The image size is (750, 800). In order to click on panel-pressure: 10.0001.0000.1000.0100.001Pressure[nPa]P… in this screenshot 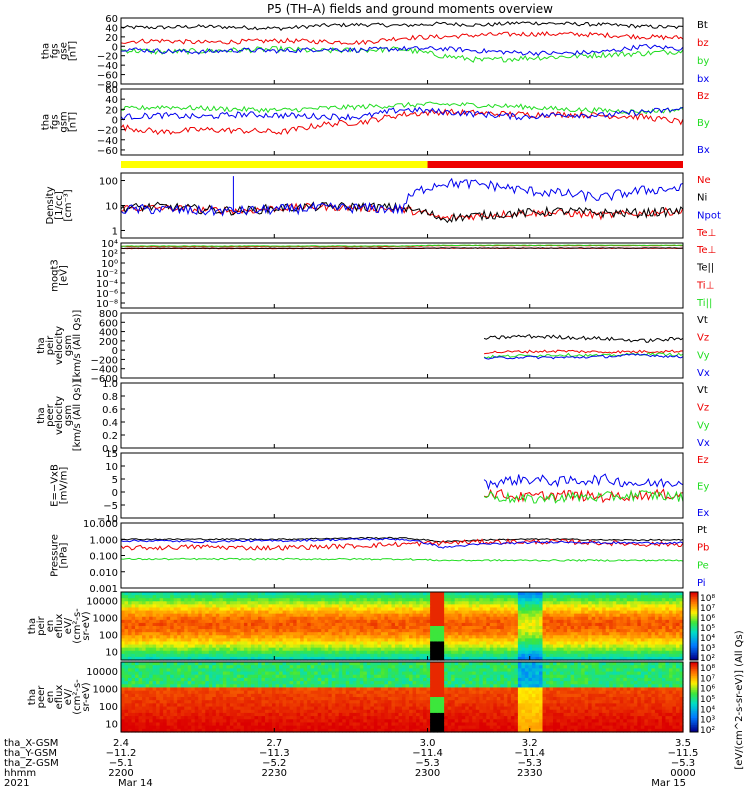, I will do `click(380, 557)`.